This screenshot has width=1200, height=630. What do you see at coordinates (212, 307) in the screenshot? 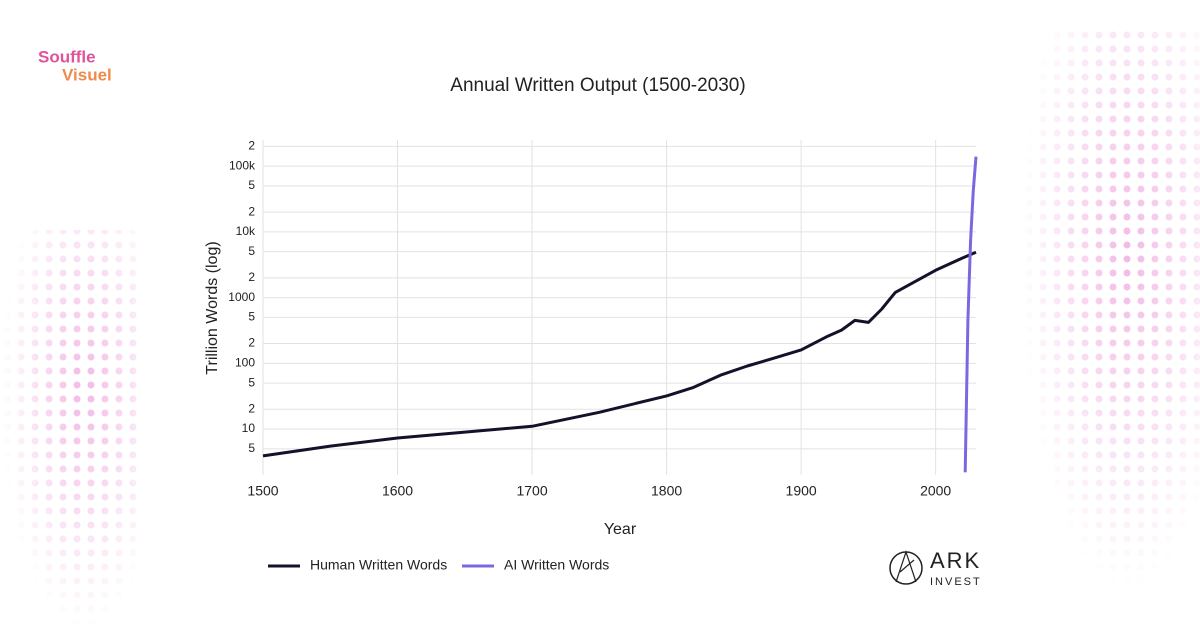
I see `y-axis-label: Trillion Words (log)` at bounding box center [212, 307].